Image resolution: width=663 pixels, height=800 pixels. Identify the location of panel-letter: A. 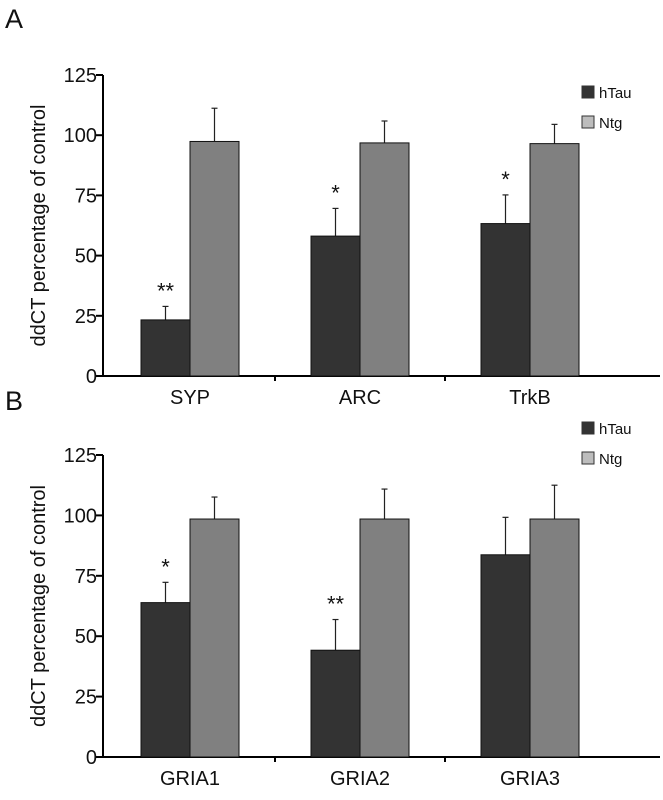
(14, 19).